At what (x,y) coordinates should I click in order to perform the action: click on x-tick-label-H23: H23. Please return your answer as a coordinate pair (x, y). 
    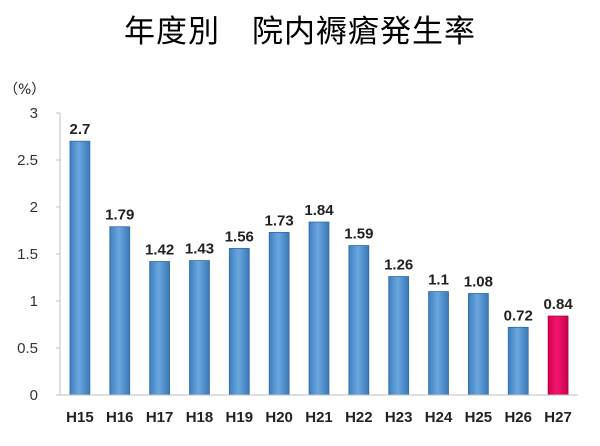
    Looking at the image, I should click on (399, 417).